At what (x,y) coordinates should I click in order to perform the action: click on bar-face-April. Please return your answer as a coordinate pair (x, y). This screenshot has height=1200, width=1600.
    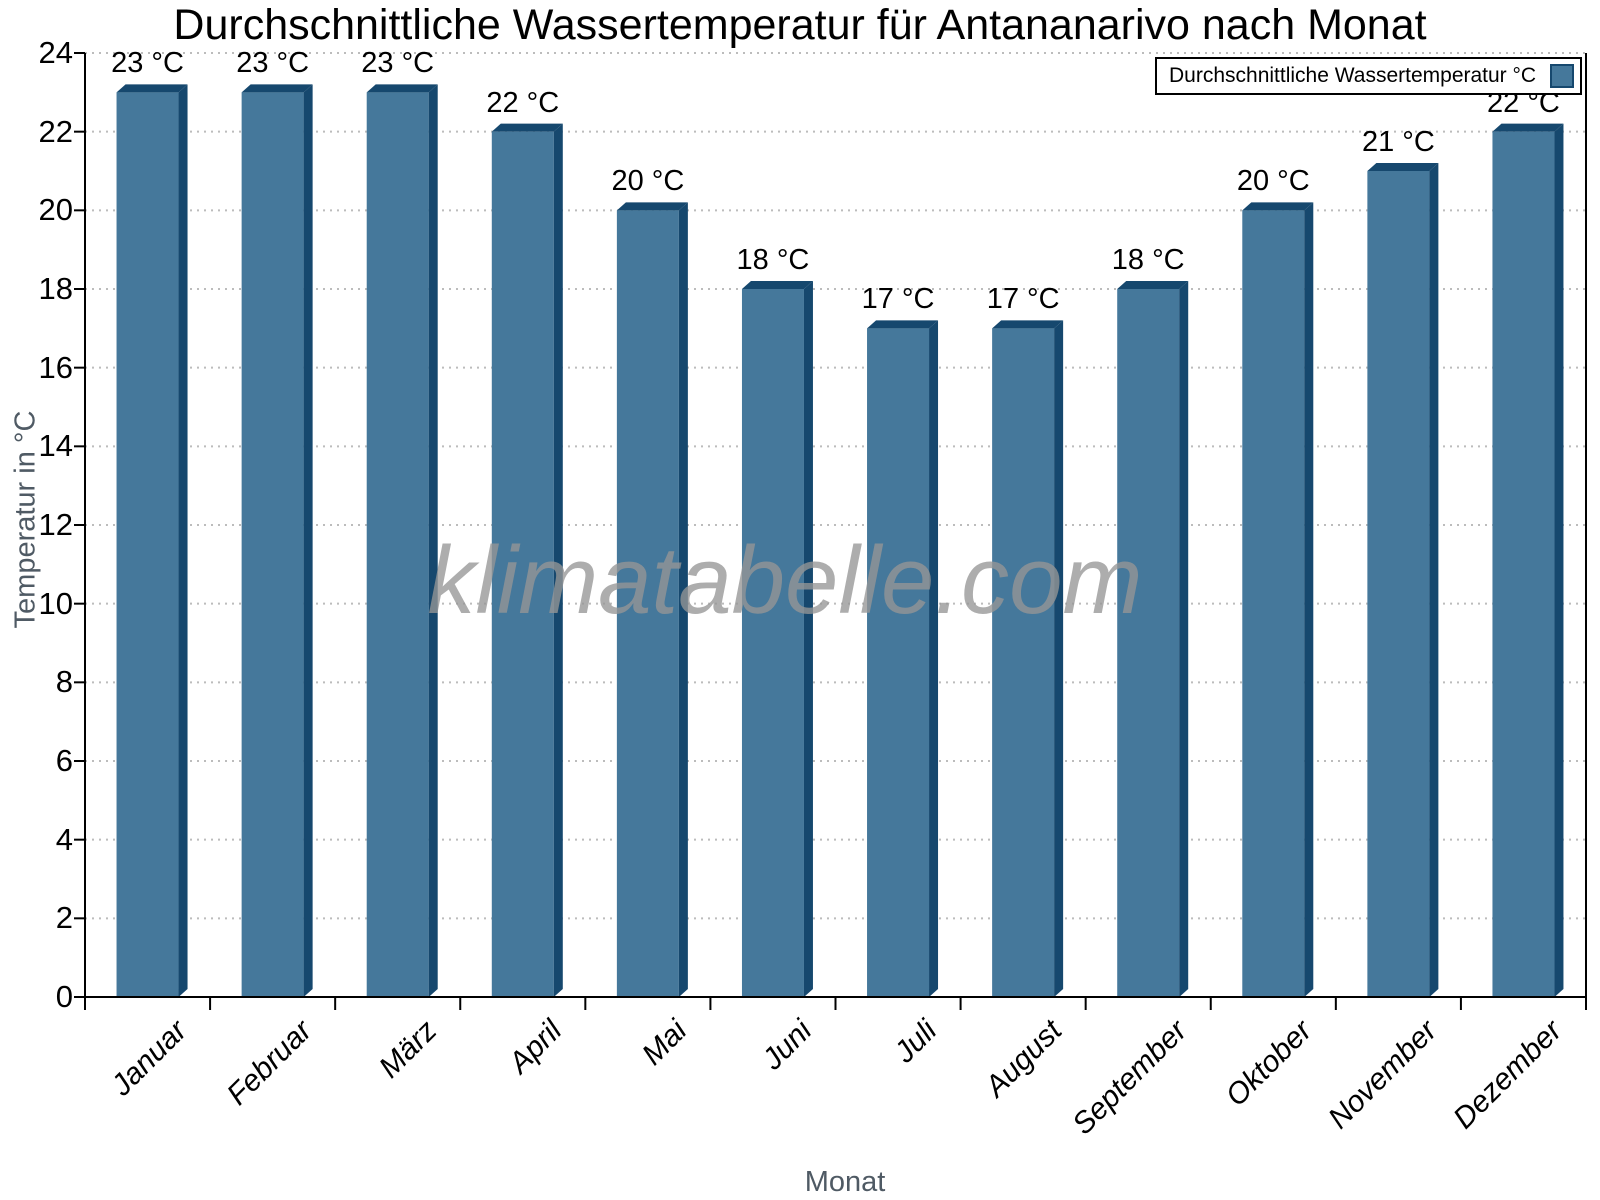
    Looking at the image, I should click on (522, 564).